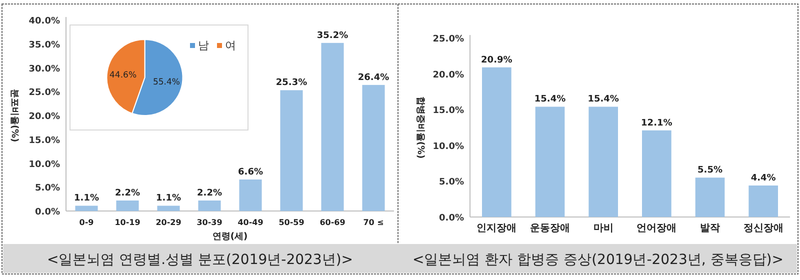 This screenshot has height=280, width=800. Describe the element at coordinates (332, 35) in the screenshot. I see `data-label: 35.2%` at that location.